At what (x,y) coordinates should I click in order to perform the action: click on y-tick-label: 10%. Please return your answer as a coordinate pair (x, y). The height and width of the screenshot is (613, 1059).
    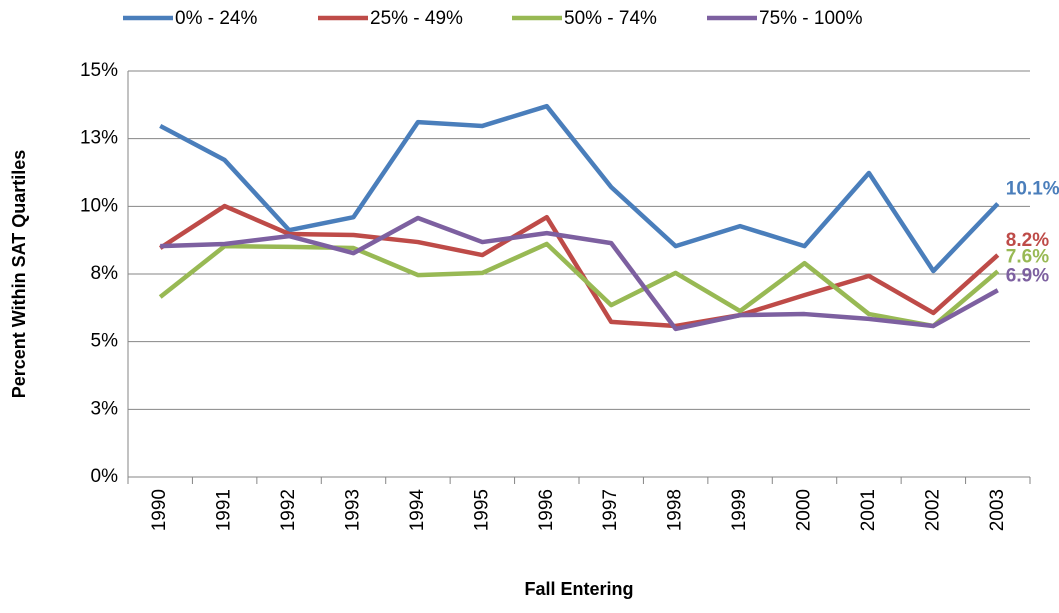
    Looking at the image, I should click on (99, 205).